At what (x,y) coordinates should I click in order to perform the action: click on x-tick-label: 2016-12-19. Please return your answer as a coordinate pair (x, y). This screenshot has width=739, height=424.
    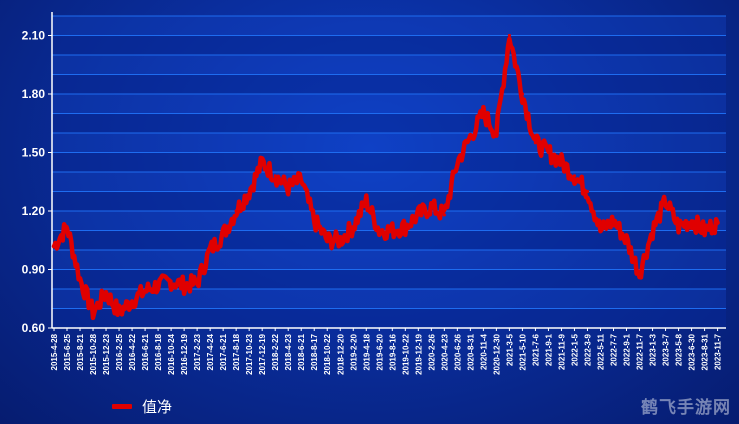
    Looking at the image, I should click on (184, 353).